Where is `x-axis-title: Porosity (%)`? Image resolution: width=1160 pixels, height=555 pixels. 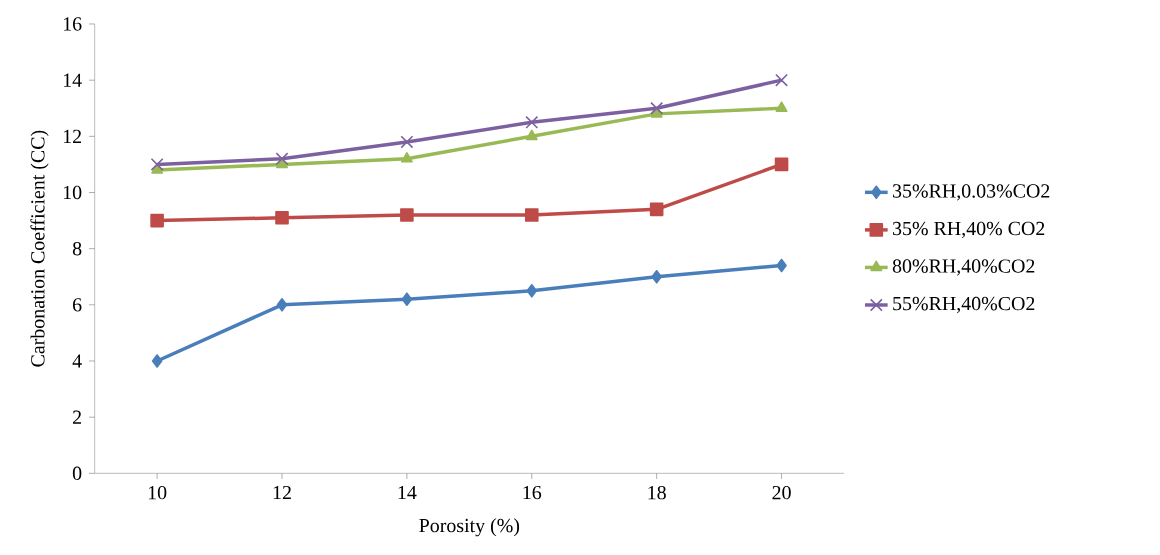 x-axis-title: Porosity (%) is located at coordinates (469, 527).